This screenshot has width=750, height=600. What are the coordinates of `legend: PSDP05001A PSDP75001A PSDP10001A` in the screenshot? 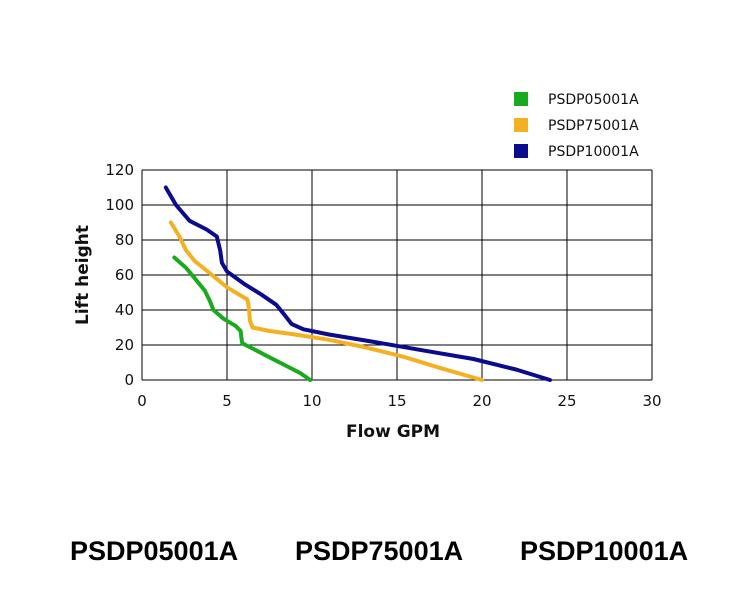 It's located at (576, 126).